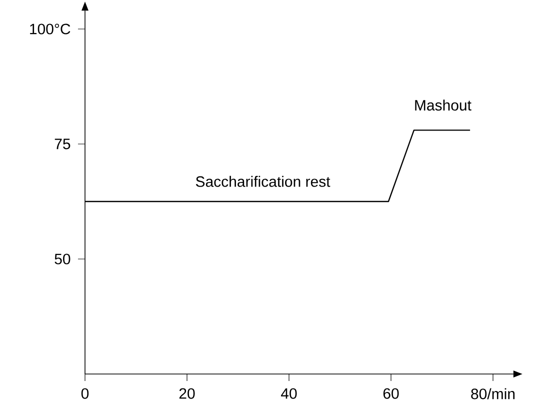 This screenshot has height=412, width=553. What do you see at coordinates (263, 181) in the screenshot?
I see `annotation: Saccharification rest` at bounding box center [263, 181].